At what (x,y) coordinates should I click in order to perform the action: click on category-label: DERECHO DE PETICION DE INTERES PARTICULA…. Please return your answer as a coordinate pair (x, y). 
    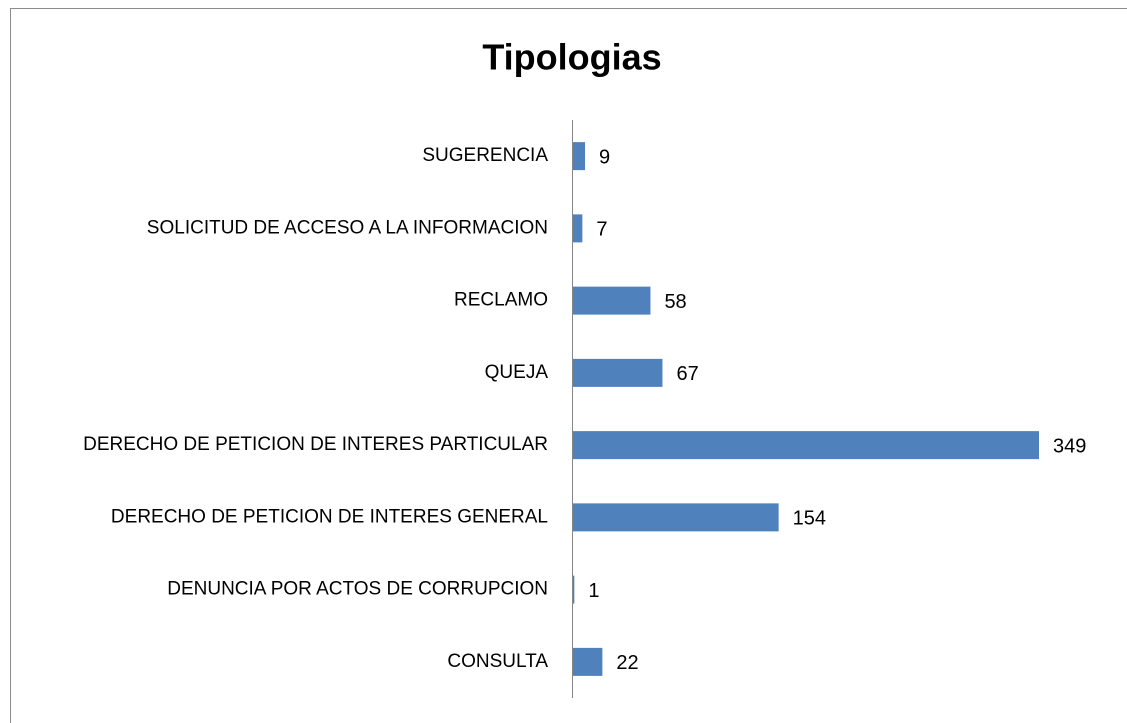
    Looking at the image, I should click on (315, 444).